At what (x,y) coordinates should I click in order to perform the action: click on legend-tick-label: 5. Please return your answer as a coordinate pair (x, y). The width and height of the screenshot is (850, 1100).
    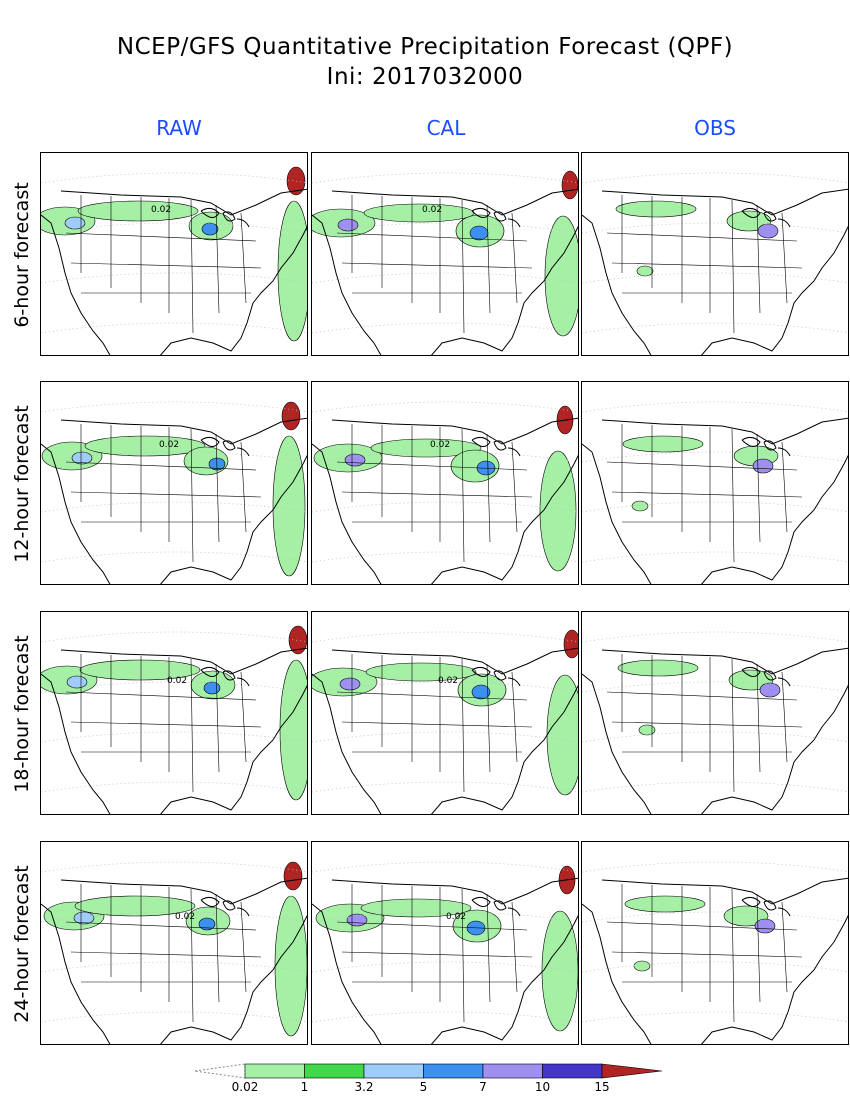
    Looking at the image, I should click on (423, 1087).